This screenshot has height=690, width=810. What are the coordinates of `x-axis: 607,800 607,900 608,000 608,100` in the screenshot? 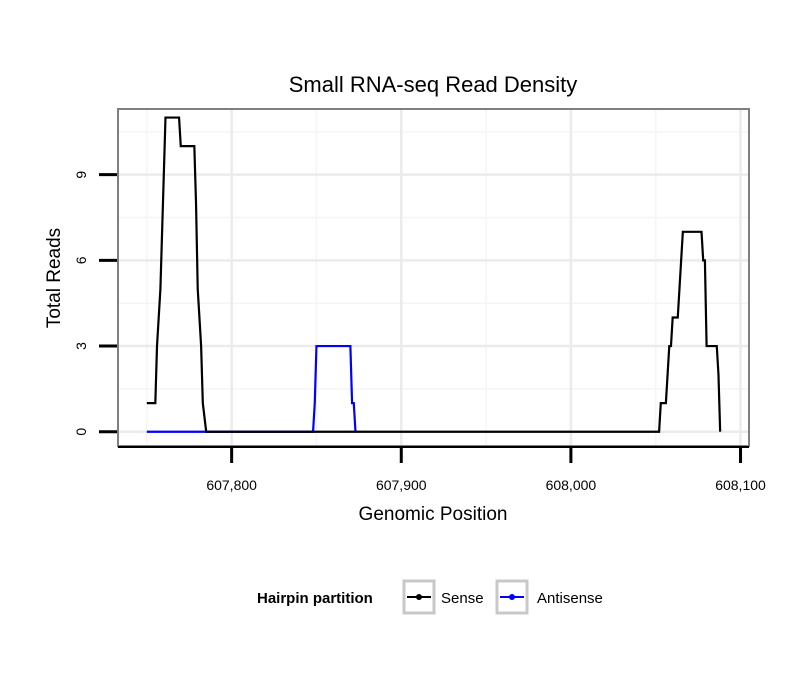 It's located at (442, 469).